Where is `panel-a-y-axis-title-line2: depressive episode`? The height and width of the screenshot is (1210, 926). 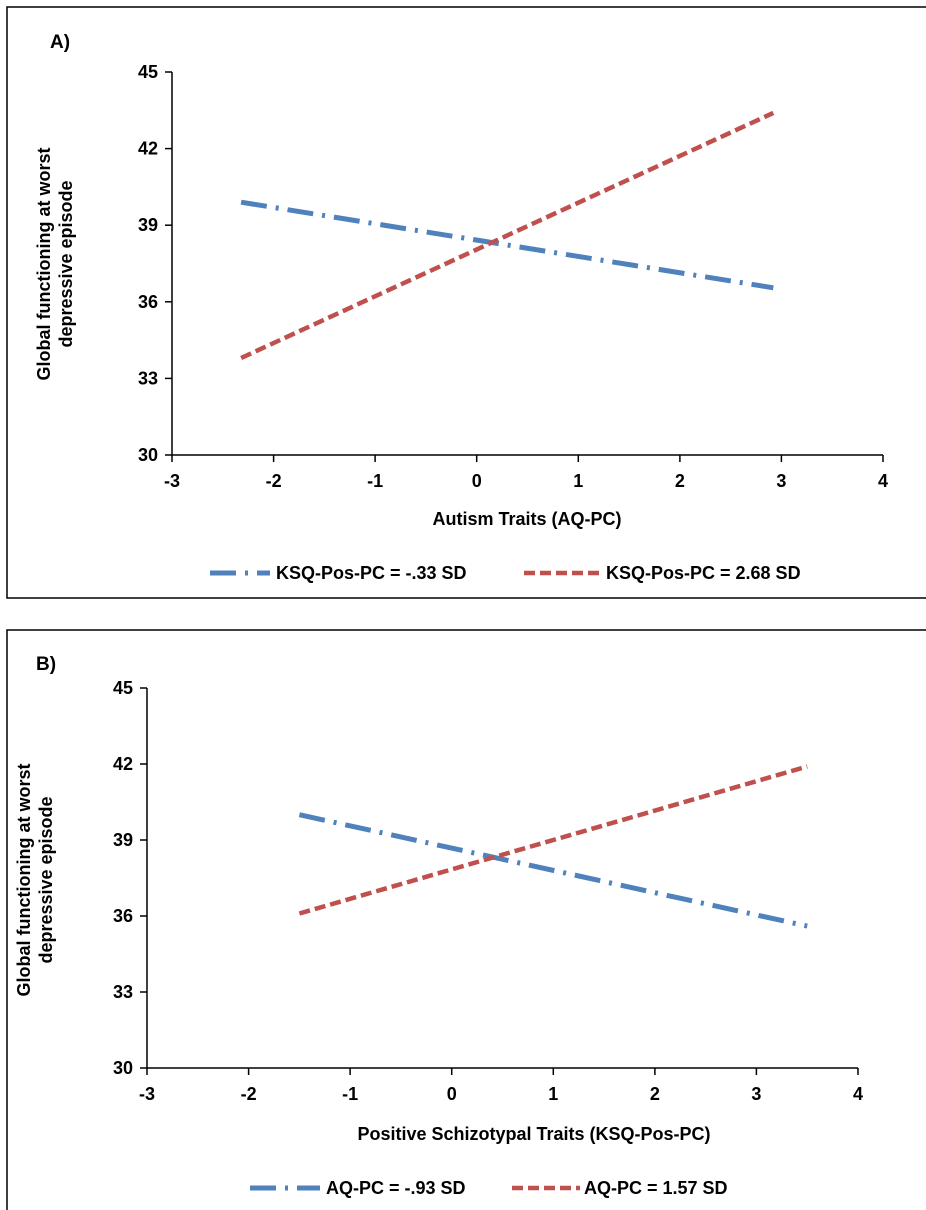 panel-a-y-axis-title-line2: depressive episode is located at coordinates (66, 263).